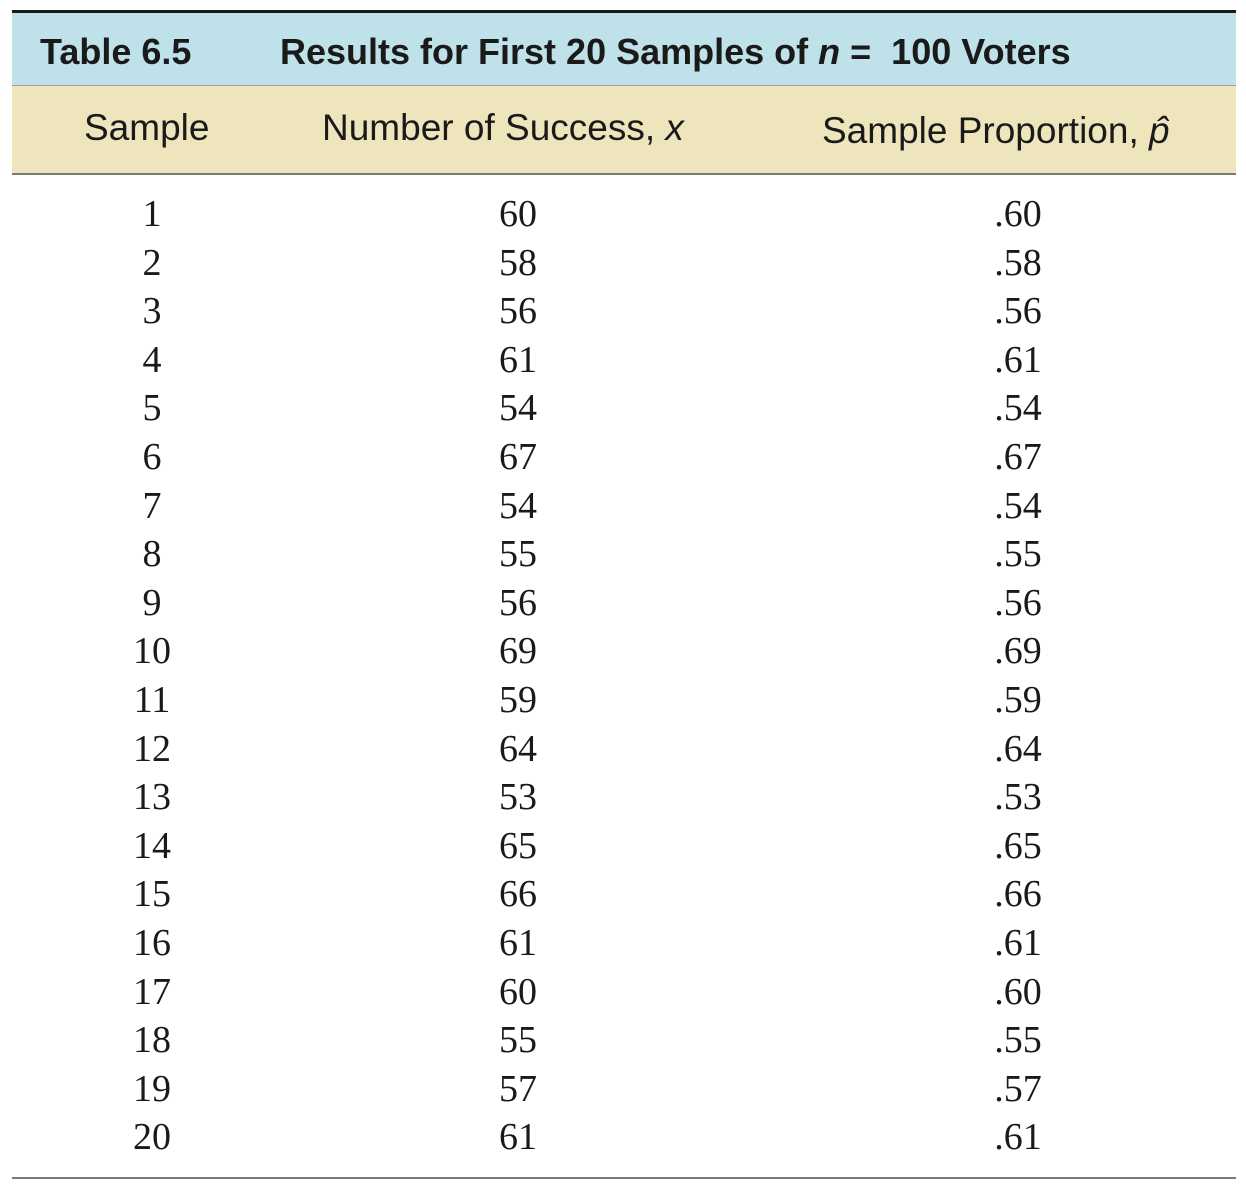 This screenshot has width=1246, height=1193. Describe the element at coordinates (1018, 748) in the screenshot. I see `proportion-cell: .64` at that location.